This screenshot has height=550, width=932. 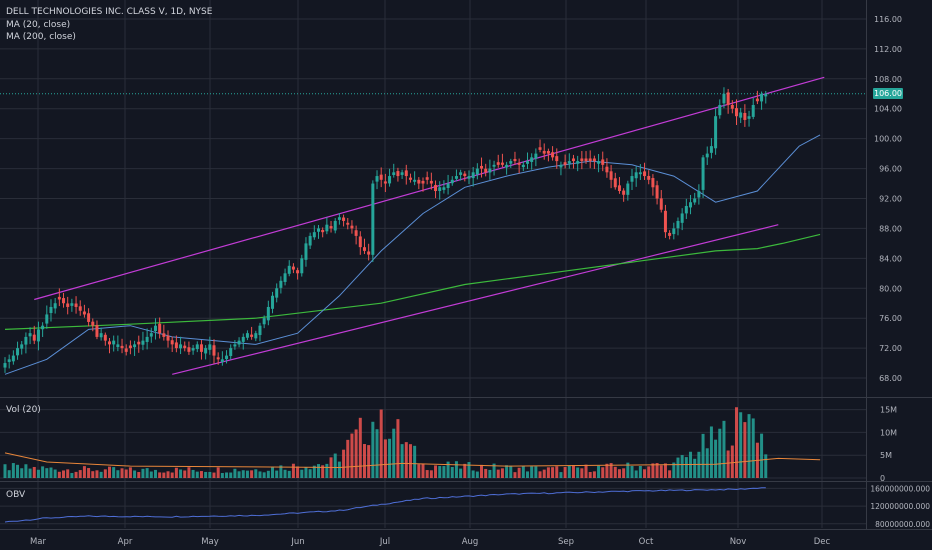 I want to click on symbol-title: DELL TECHNOLOGIES INC. CLASS V, 1D, NYSE, so click(x=109, y=12).